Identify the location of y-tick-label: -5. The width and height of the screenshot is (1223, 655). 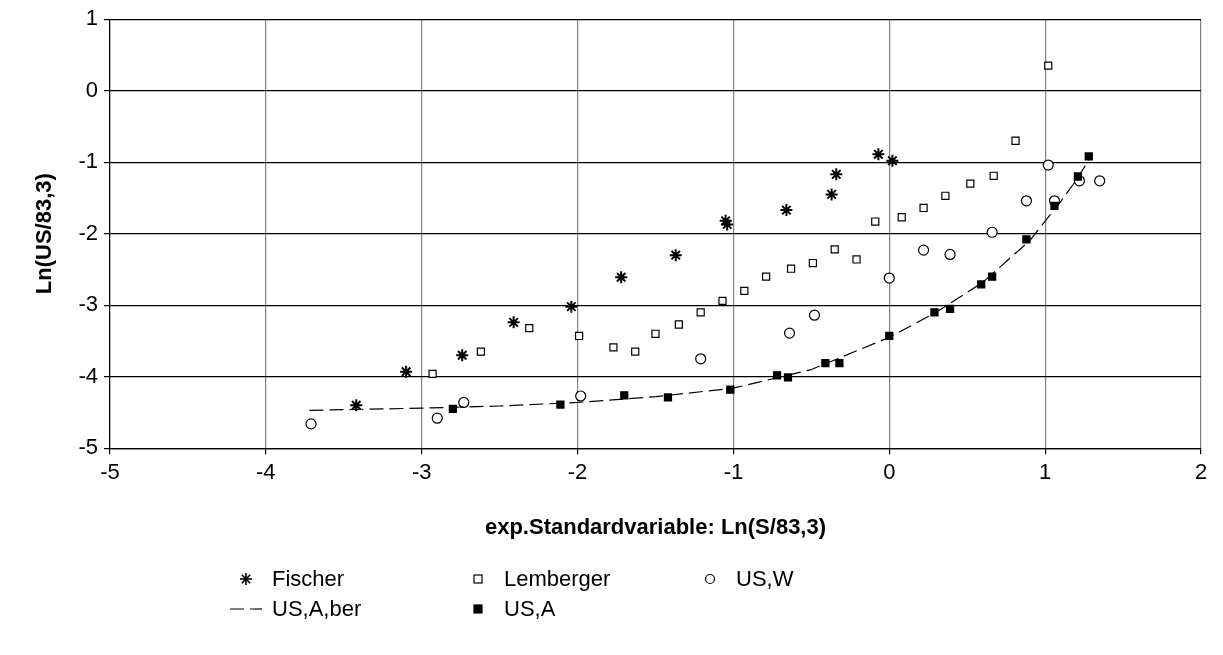
(88, 447).